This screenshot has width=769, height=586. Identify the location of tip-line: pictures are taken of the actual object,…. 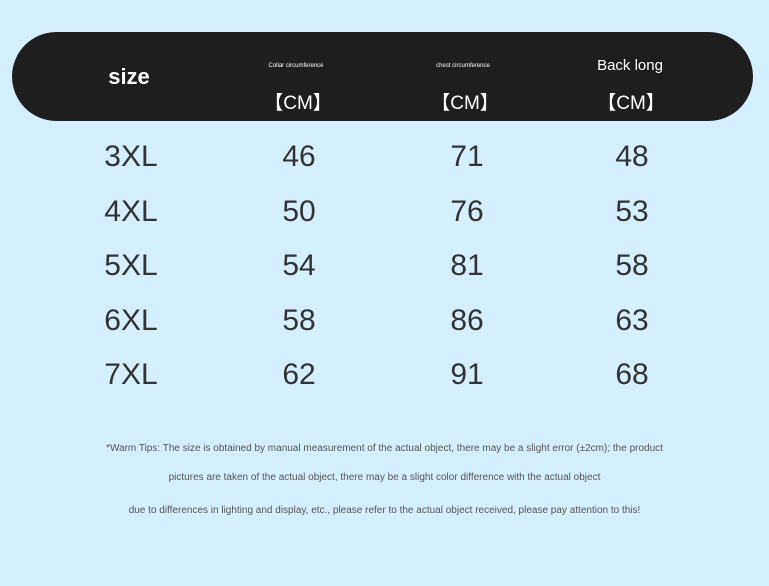
(384, 477).